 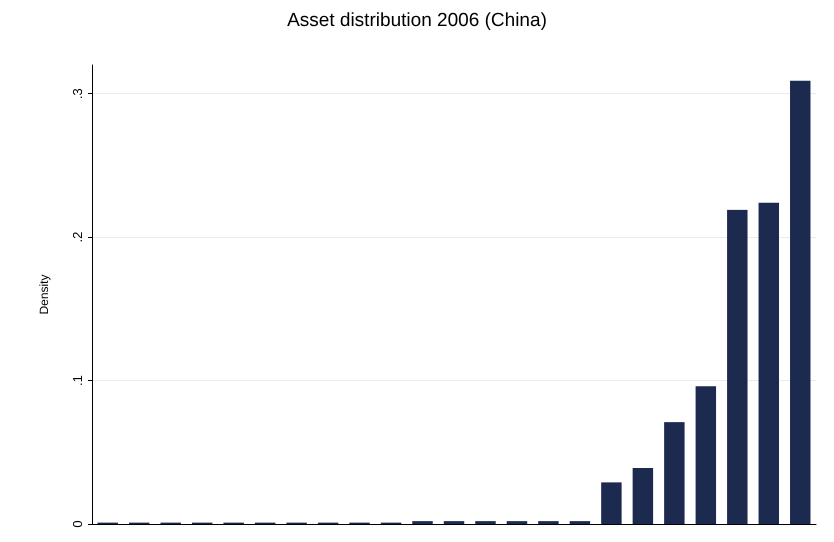 What do you see at coordinates (77, 380) in the screenshot?
I see `y-tick-label: .1` at bounding box center [77, 380].